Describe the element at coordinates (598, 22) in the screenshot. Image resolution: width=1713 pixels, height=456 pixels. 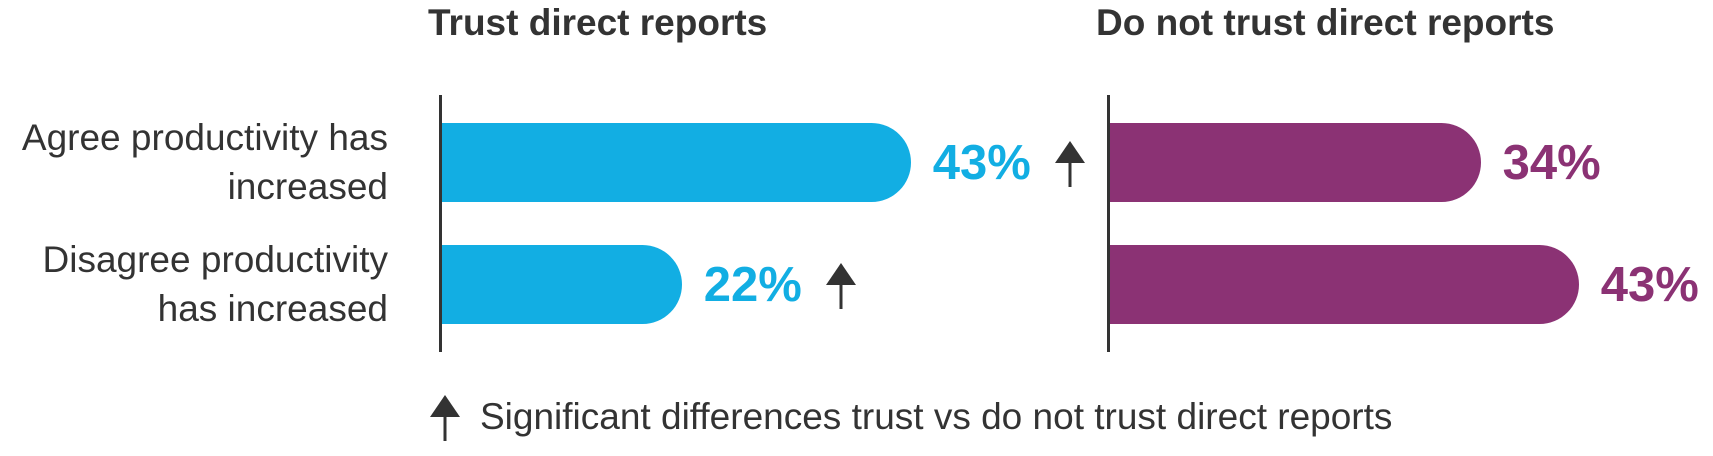
I see `panel-title: Trust direct reports` at that location.